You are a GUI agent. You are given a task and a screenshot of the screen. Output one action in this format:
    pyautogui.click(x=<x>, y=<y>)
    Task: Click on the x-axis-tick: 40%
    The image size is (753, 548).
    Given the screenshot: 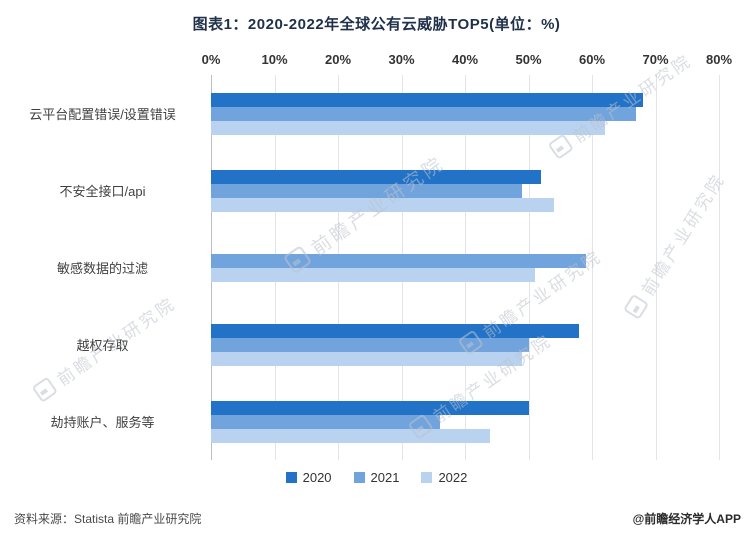 What is the action you would take?
    pyautogui.click(x=465, y=59)
    